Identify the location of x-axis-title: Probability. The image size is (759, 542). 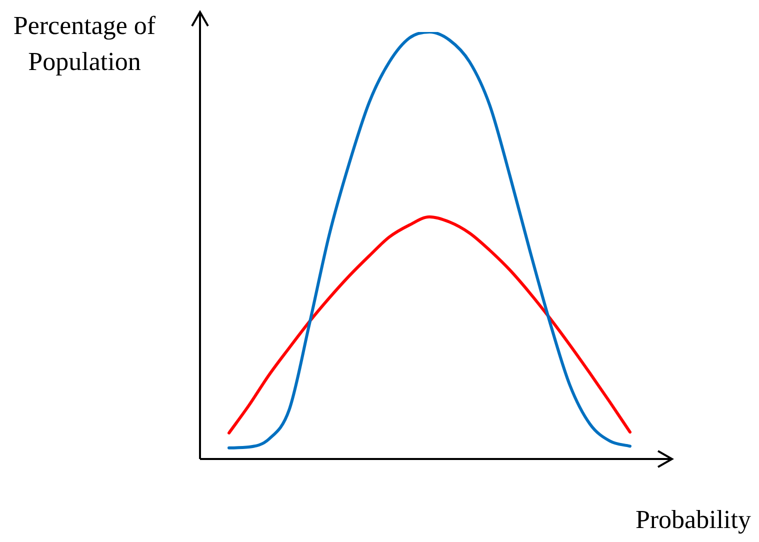
(693, 520).